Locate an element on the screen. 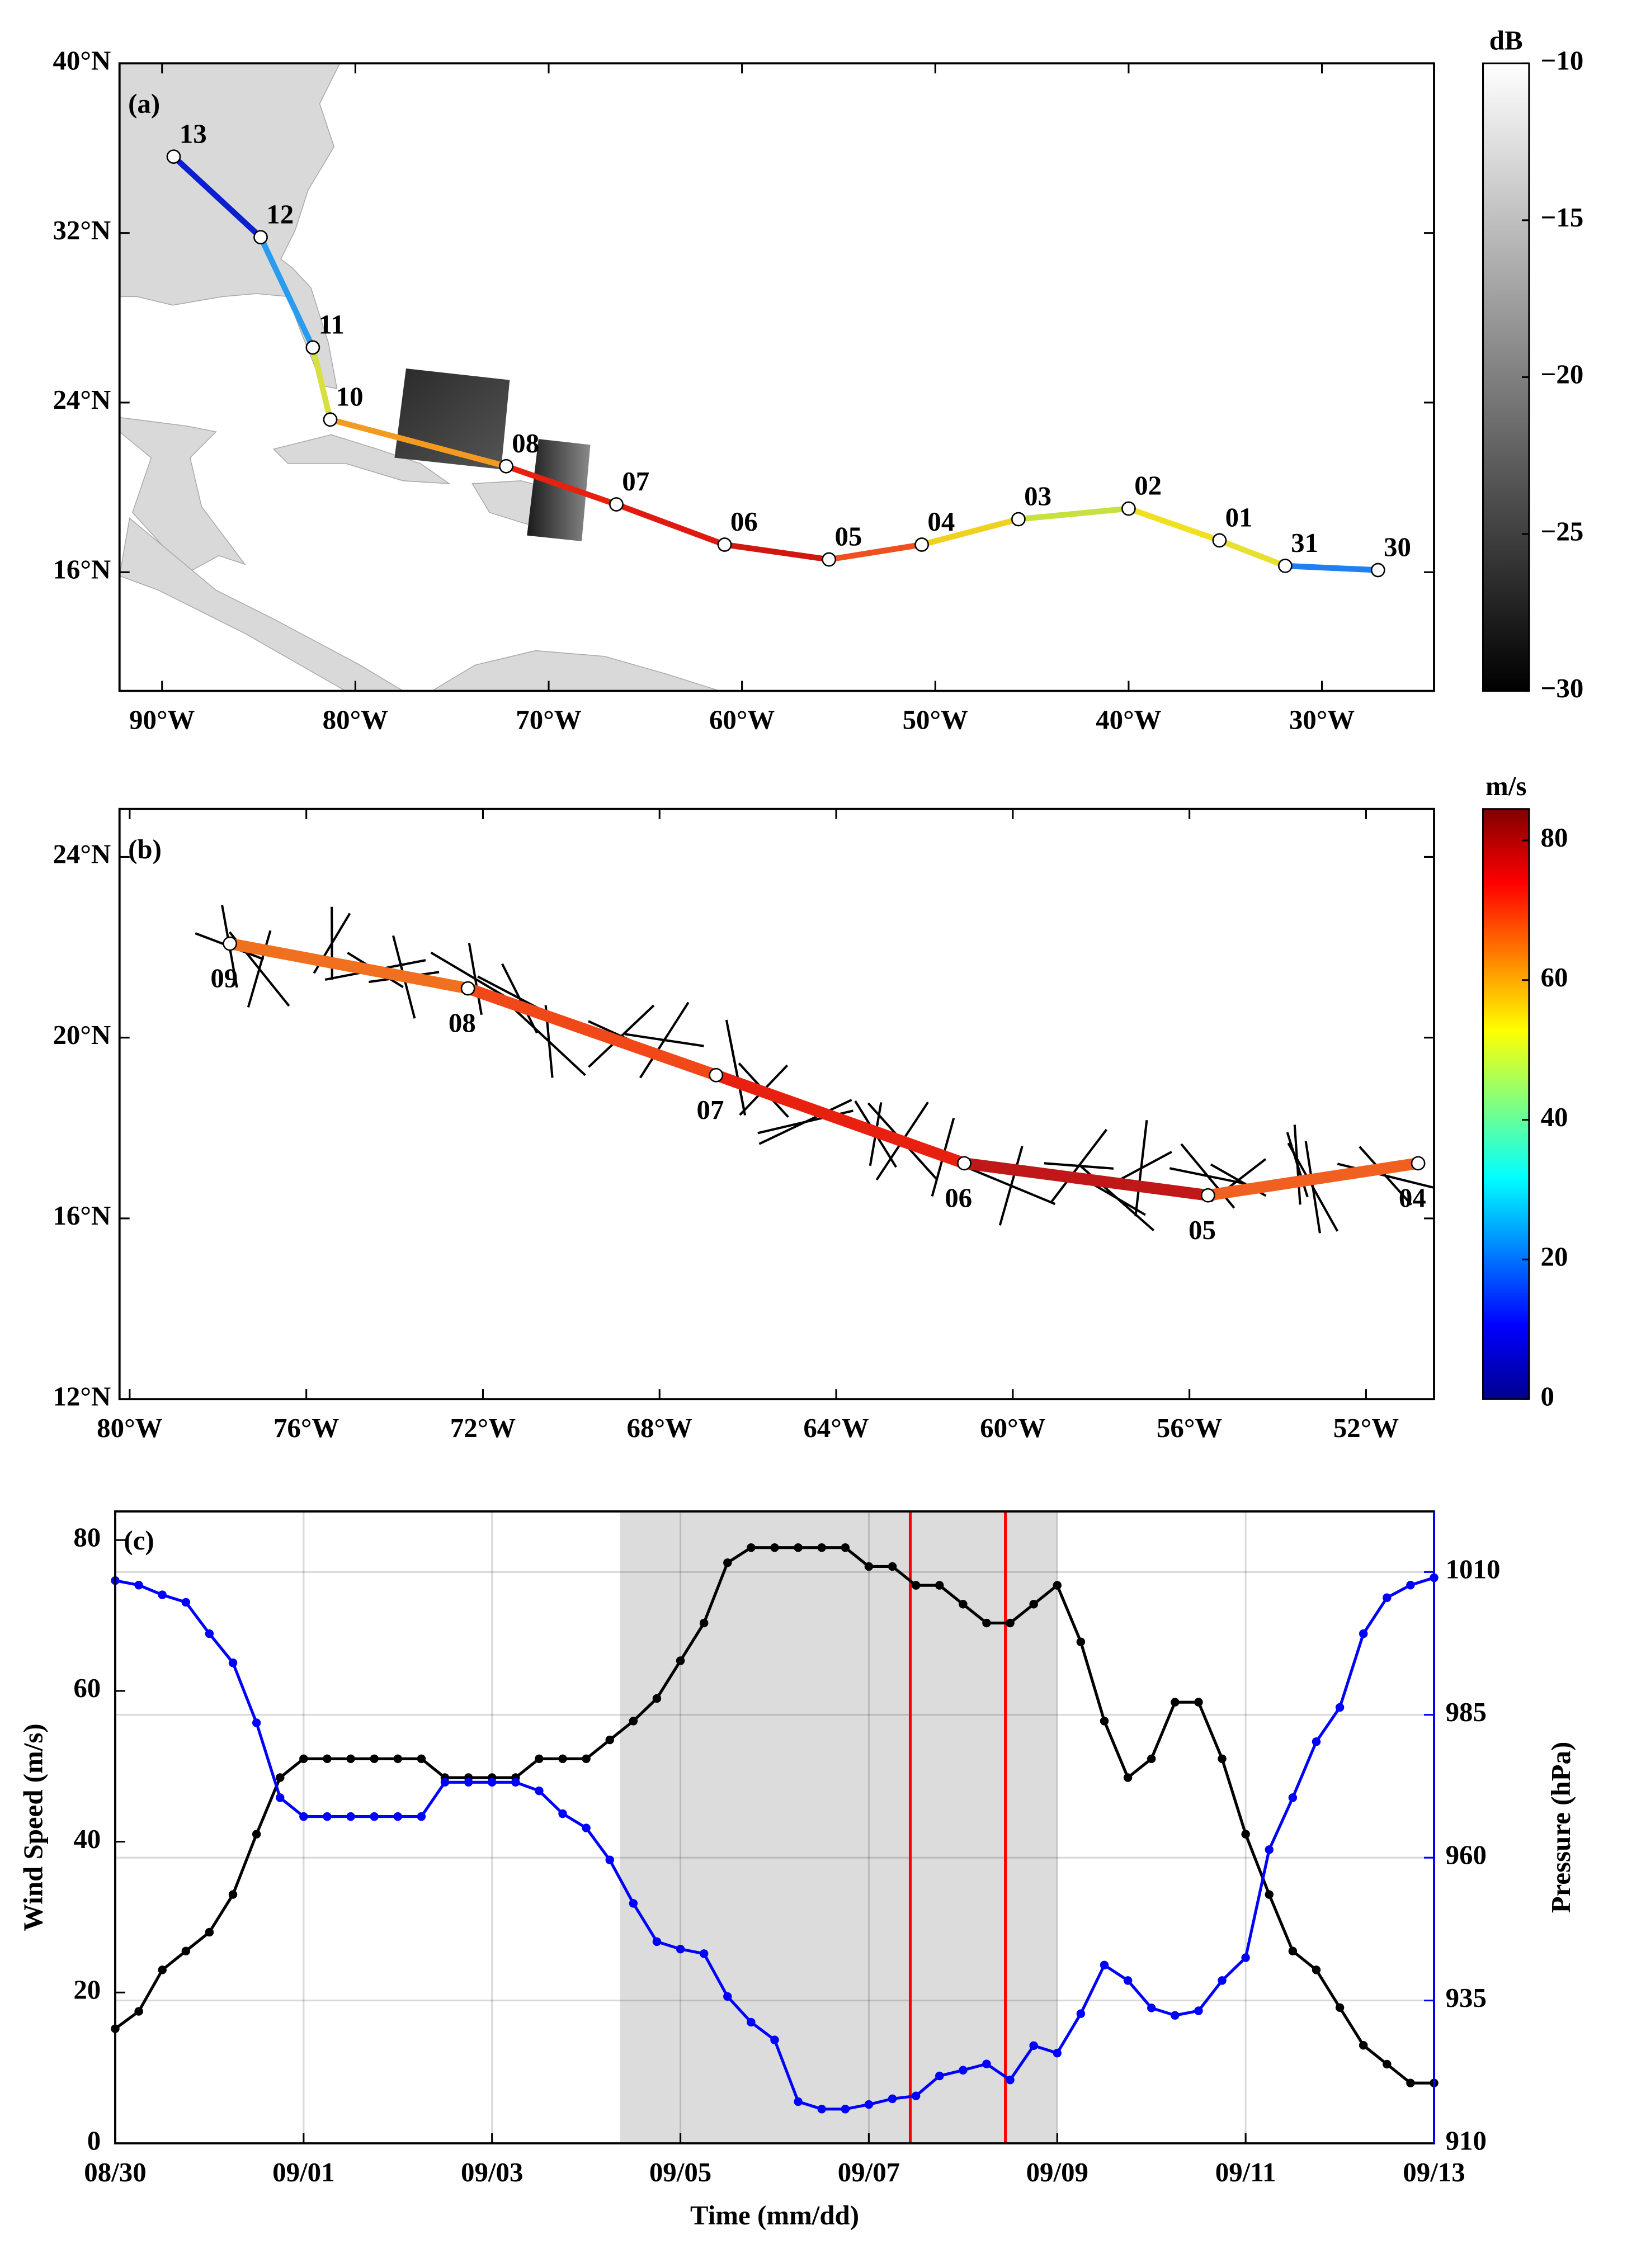 This screenshot has width=1627, height=2268. sar-image is located at coordinates (559, 490).